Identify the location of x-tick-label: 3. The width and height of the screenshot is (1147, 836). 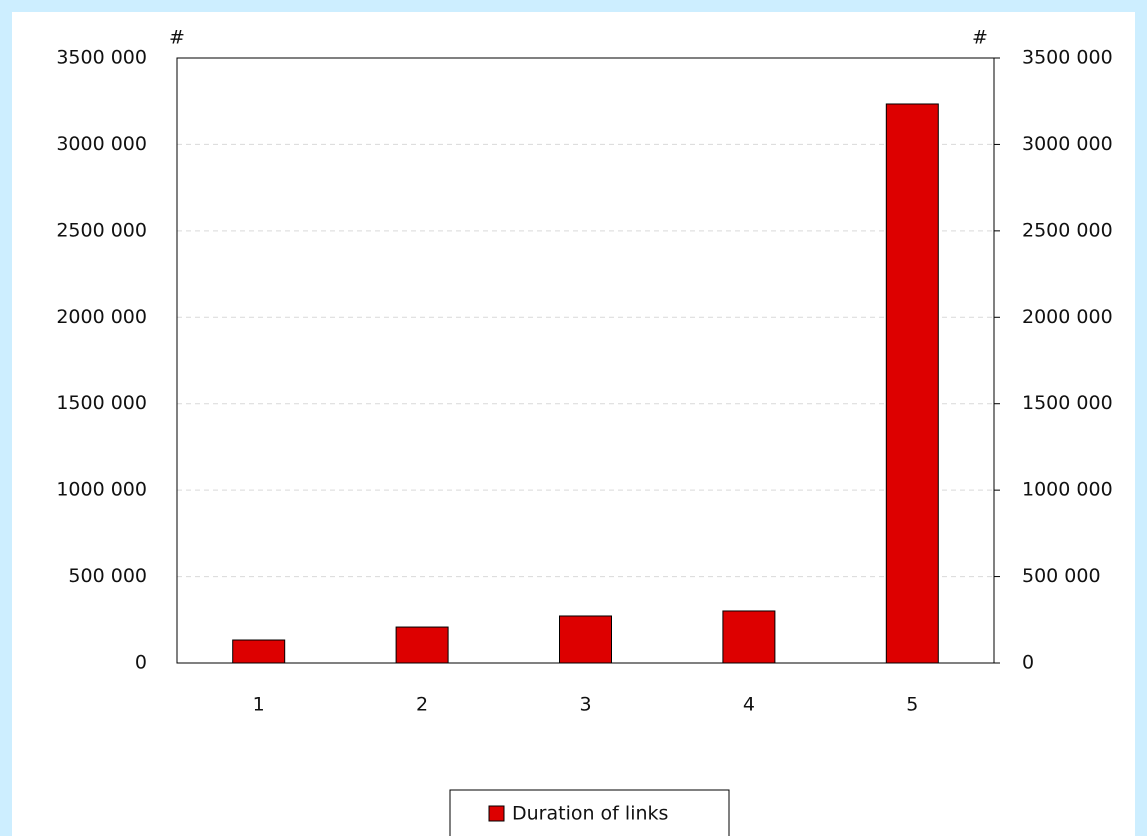
(585, 705).